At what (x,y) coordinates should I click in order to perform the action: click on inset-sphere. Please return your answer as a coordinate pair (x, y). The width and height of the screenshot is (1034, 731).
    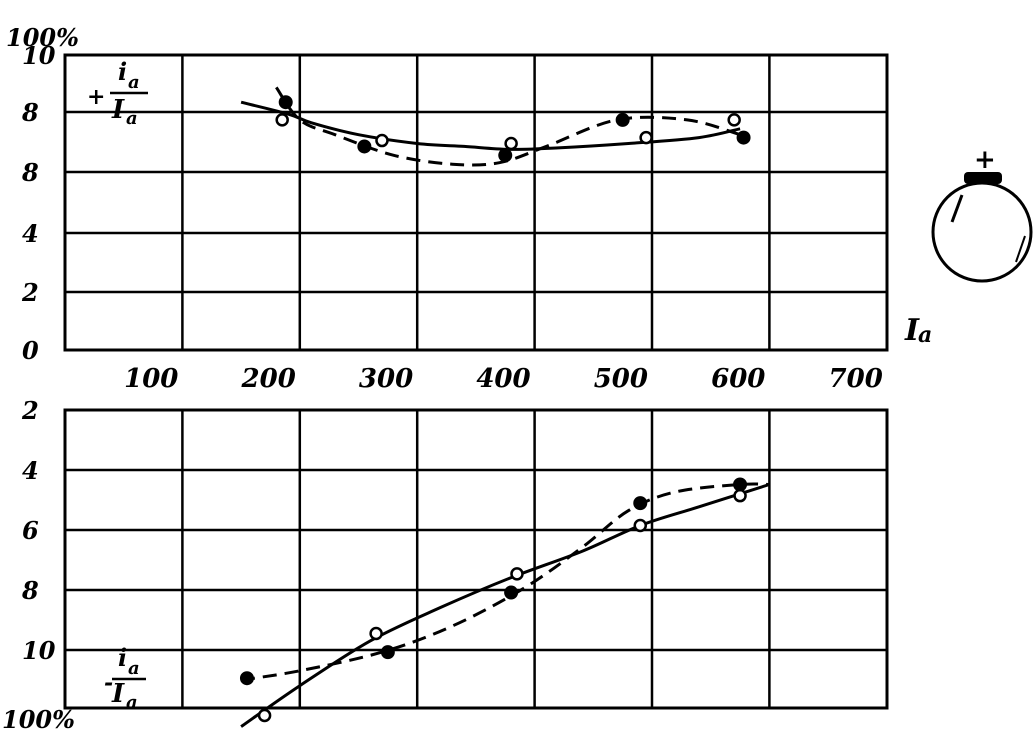
    Looking at the image, I should click on (982, 232).